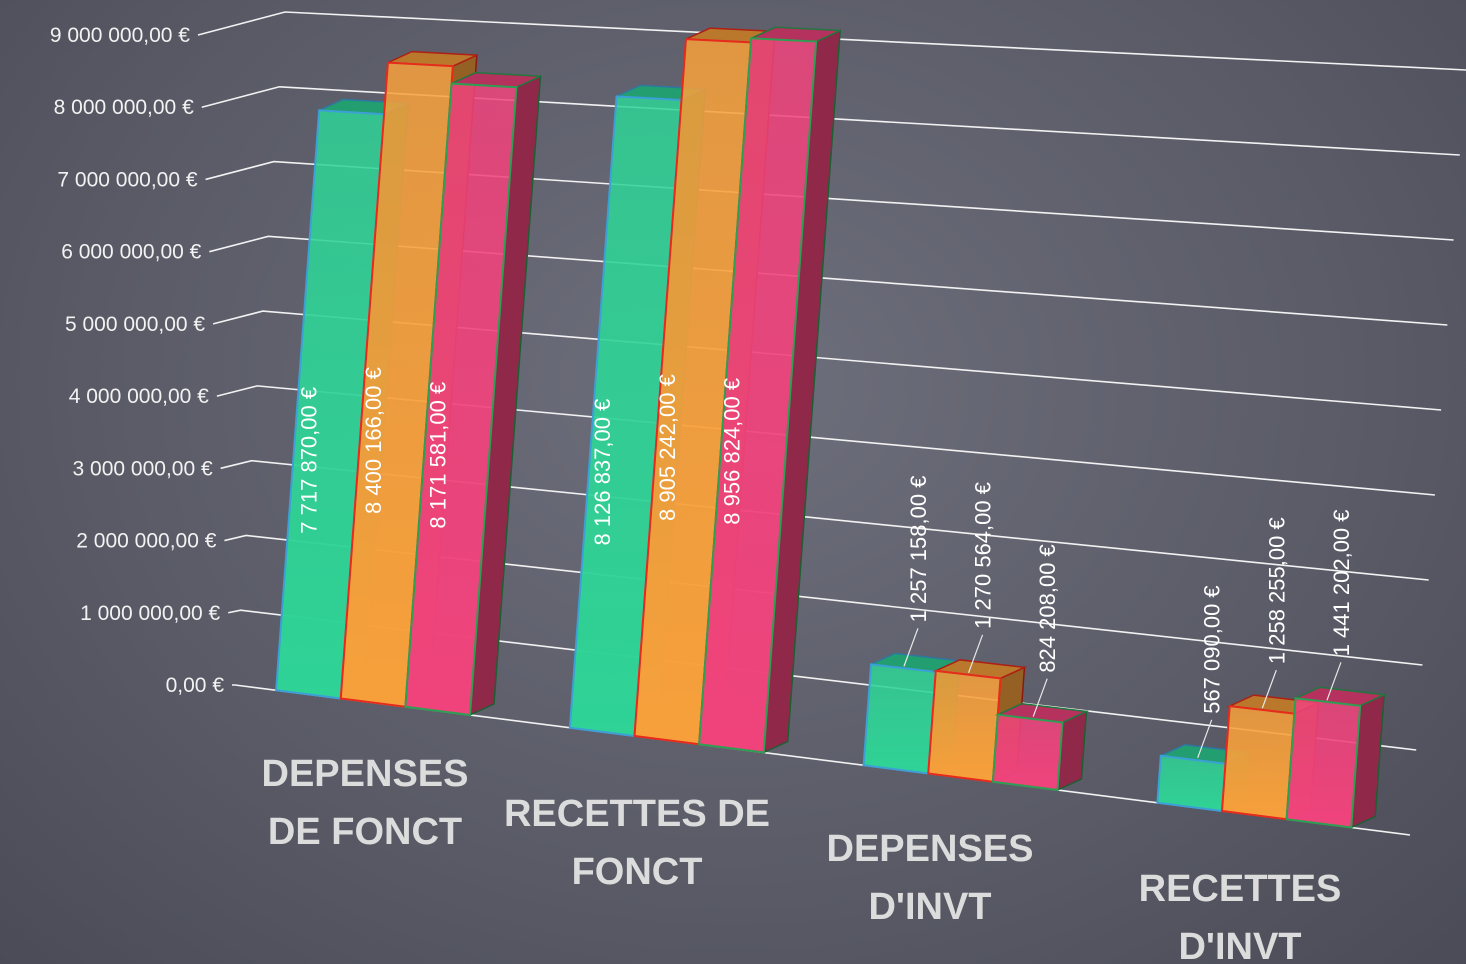 This screenshot has width=1466, height=964. I want to click on y-tick-label: 7 000 000,00 €, so click(127, 179).